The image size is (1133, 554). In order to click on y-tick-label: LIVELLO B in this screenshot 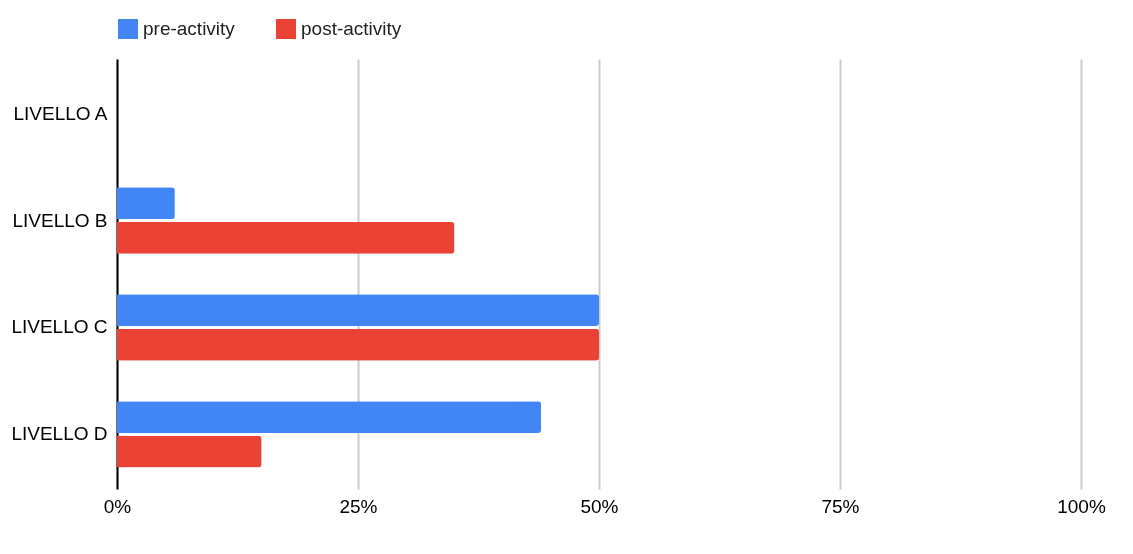, I will do `click(60, 220)`.